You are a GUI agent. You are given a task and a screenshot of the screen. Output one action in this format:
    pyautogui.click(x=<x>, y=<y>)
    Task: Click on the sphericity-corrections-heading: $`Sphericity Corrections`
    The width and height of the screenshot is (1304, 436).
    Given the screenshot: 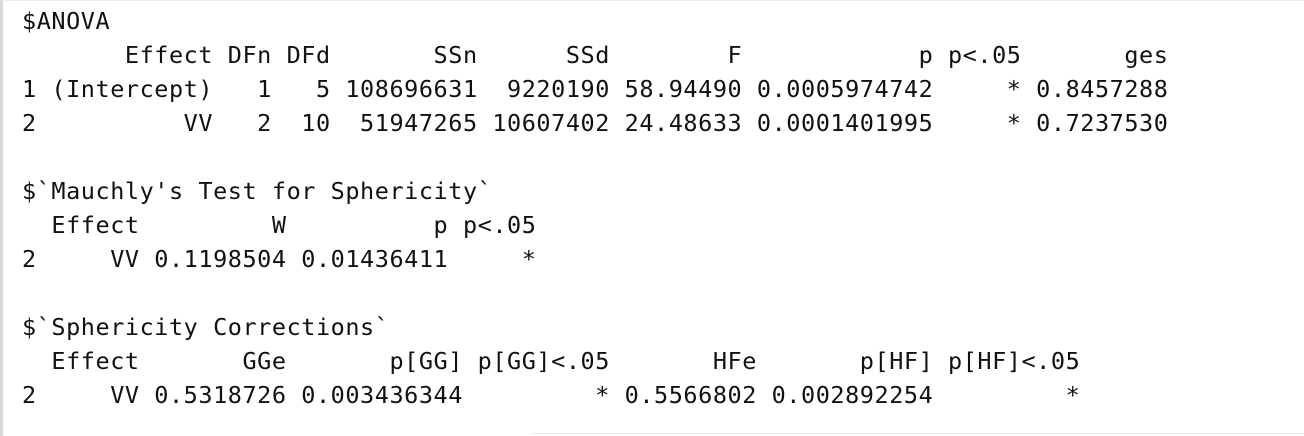 What is the action you would take?
    pyautogui.click(x=206, y=327)
    